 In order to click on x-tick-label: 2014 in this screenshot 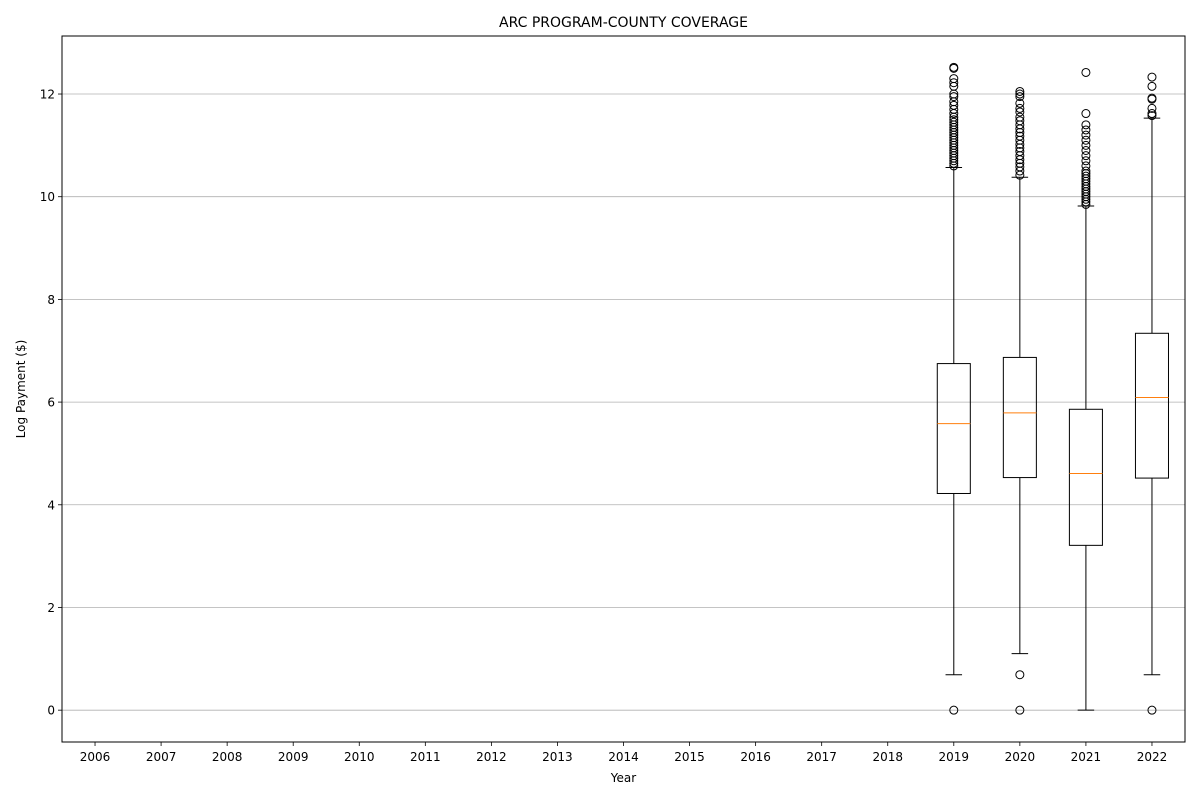, I will do `click(623, 757)`.